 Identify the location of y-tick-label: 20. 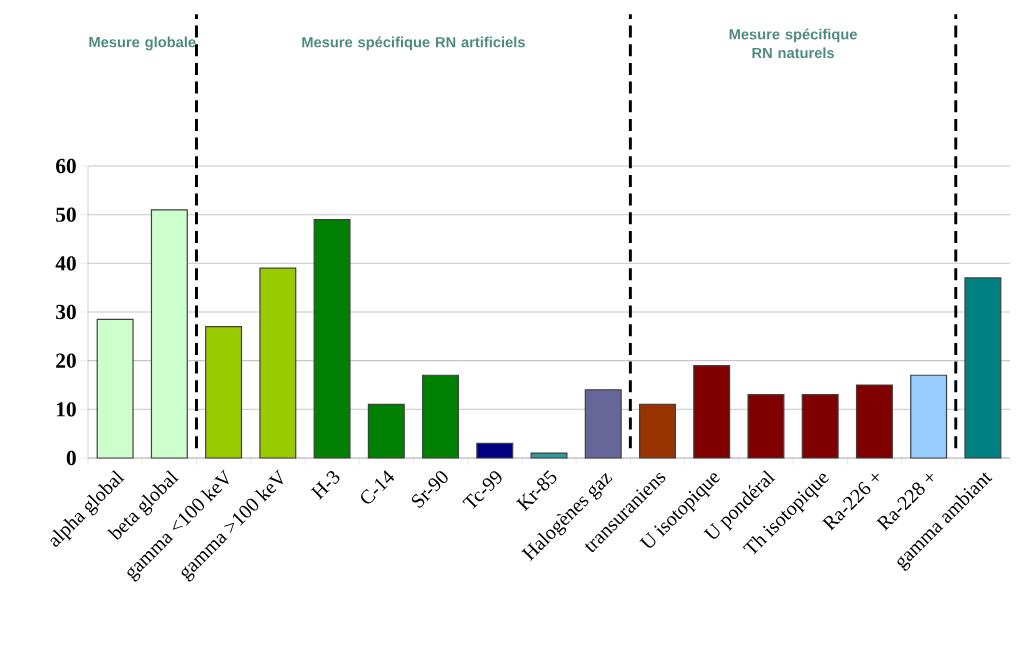
(66, 360).